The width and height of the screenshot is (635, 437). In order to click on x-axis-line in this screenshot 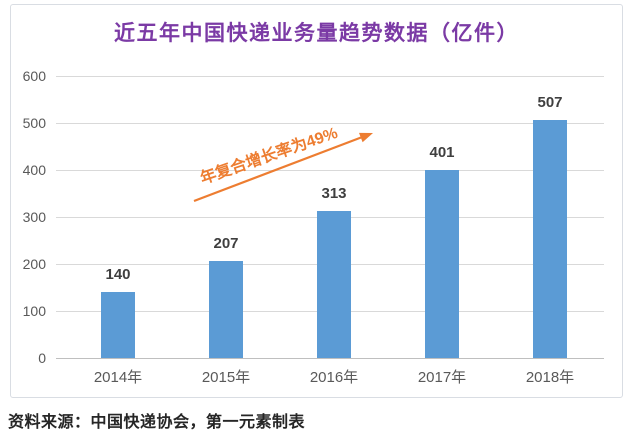, I will do `click(330, 358)`.